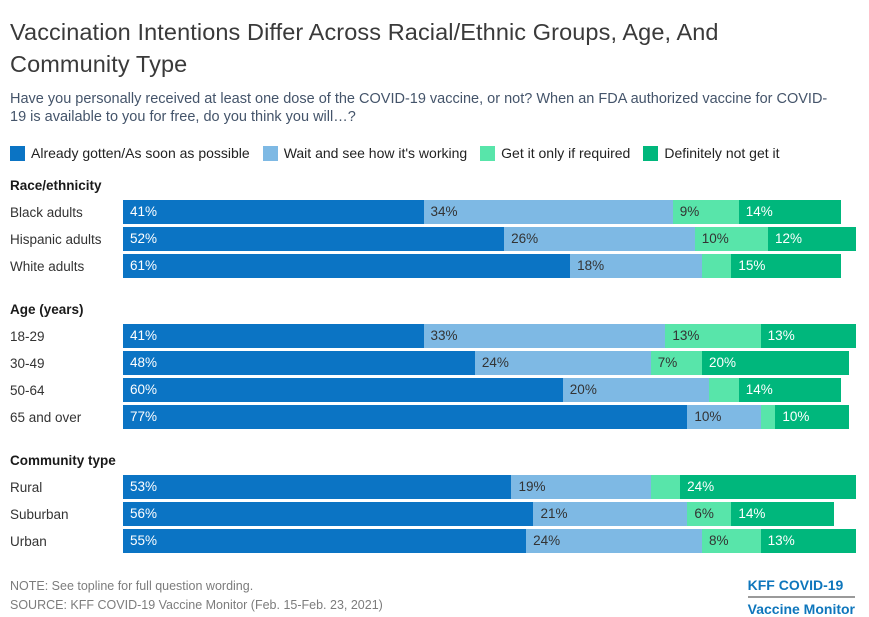 This screenshot has width=869, height=617. I want to click on legend-item: Get it only if required, so click(555, 153).